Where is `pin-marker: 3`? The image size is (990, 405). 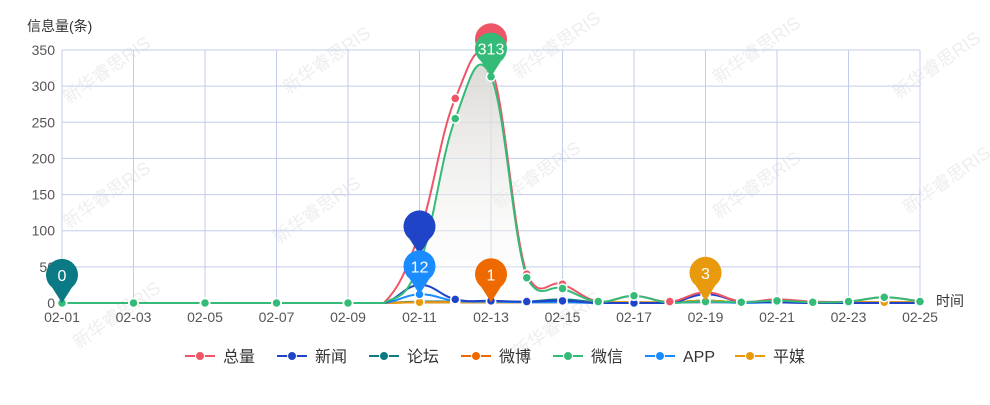
pin-marker: 3 is located at coordinates (705, 278).